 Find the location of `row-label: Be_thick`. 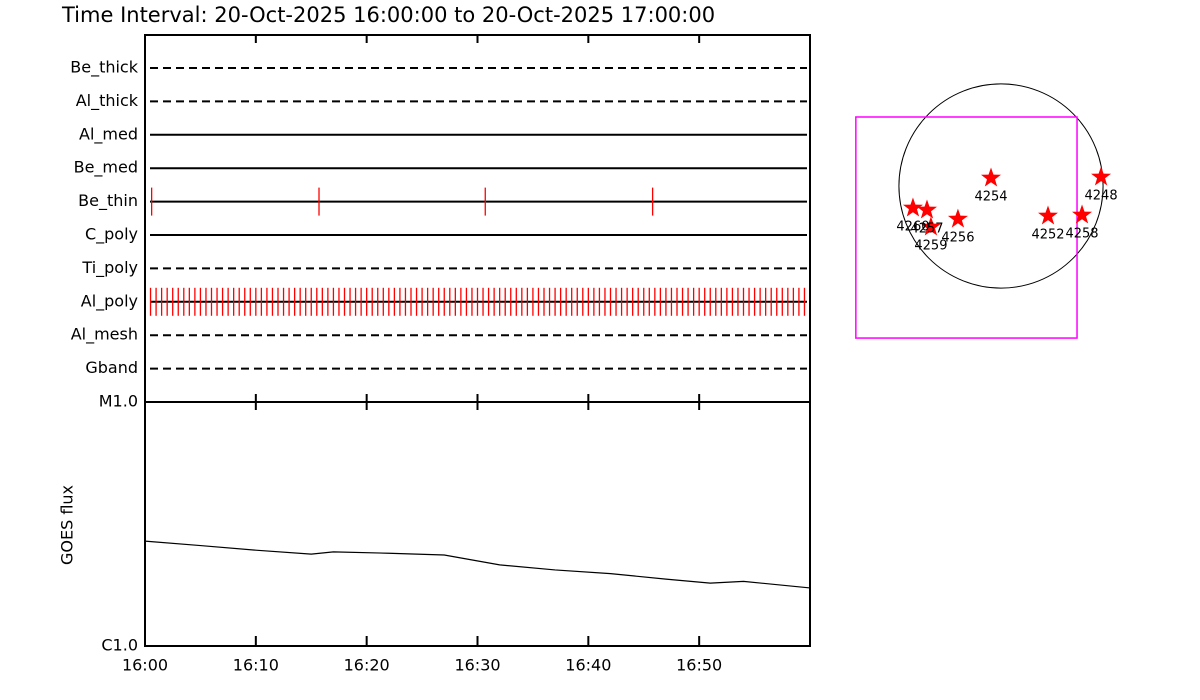

row-label: Be_thick is located at coordinates (104, 68).